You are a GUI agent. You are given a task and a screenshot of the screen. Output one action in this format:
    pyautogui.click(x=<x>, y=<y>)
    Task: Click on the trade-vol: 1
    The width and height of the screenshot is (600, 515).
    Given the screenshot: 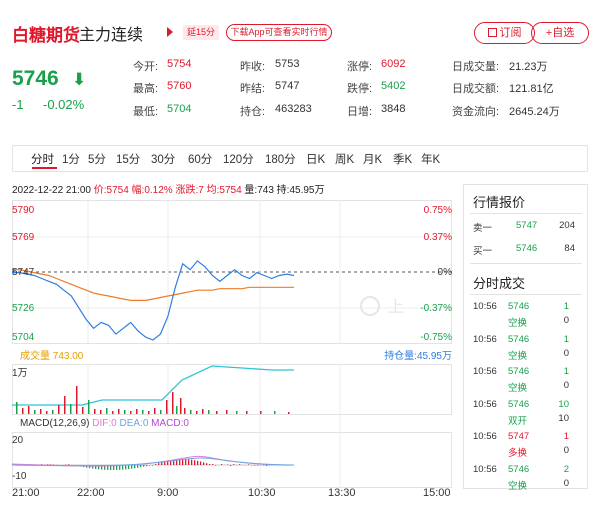 What is the action you would take?
    pyautogui.click(x=566, y=371)
    